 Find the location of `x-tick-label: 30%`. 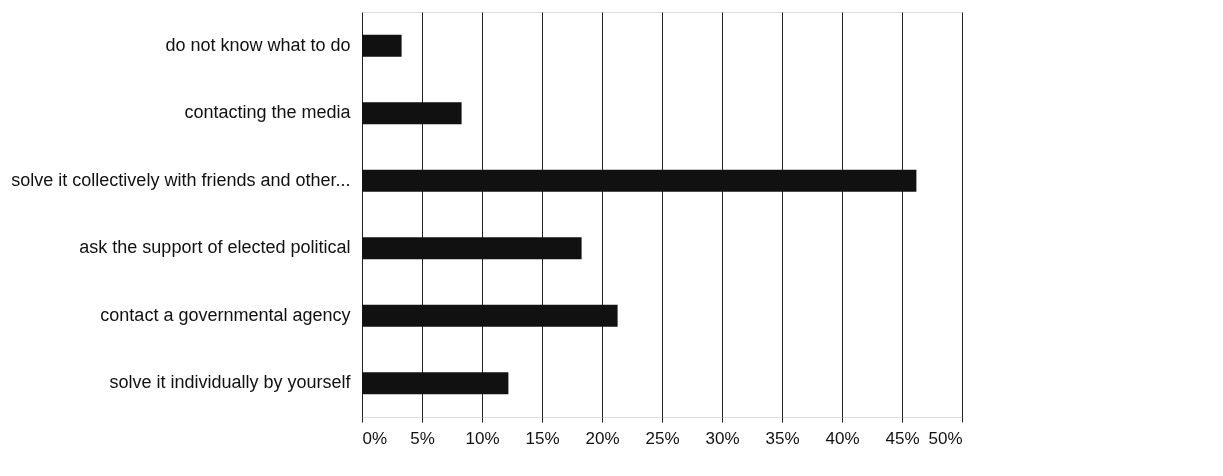

x-tick-label: 30% is located at coordinates (722, 438).